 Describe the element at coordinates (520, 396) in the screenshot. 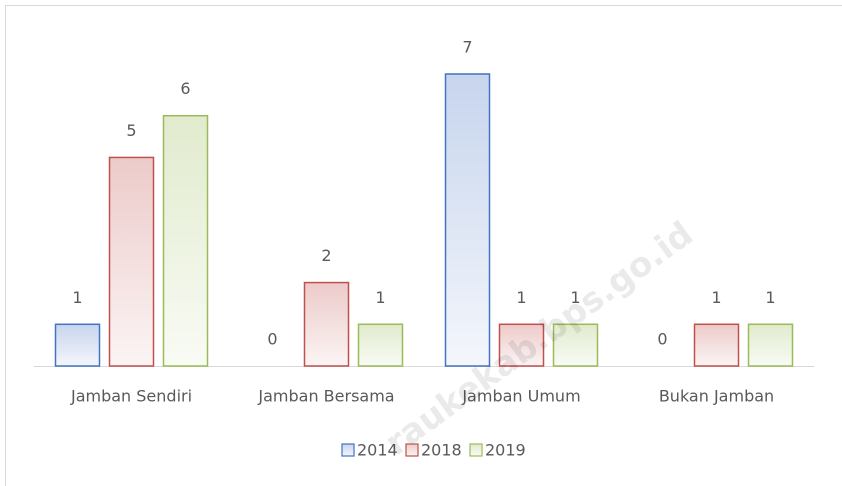

I see `x-tick-label: Jamban Umum` at that location.